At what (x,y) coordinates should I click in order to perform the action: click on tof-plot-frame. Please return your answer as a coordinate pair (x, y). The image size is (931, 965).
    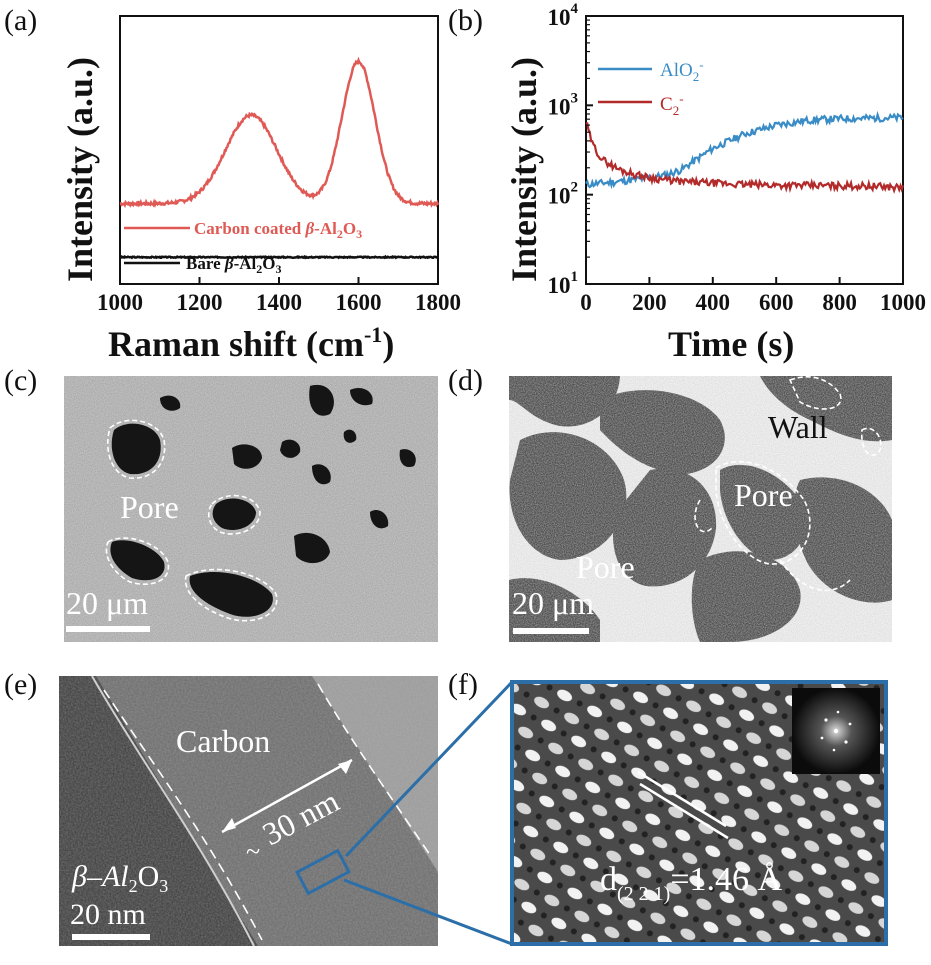
    Looking at the image, I should click on (744, 150).